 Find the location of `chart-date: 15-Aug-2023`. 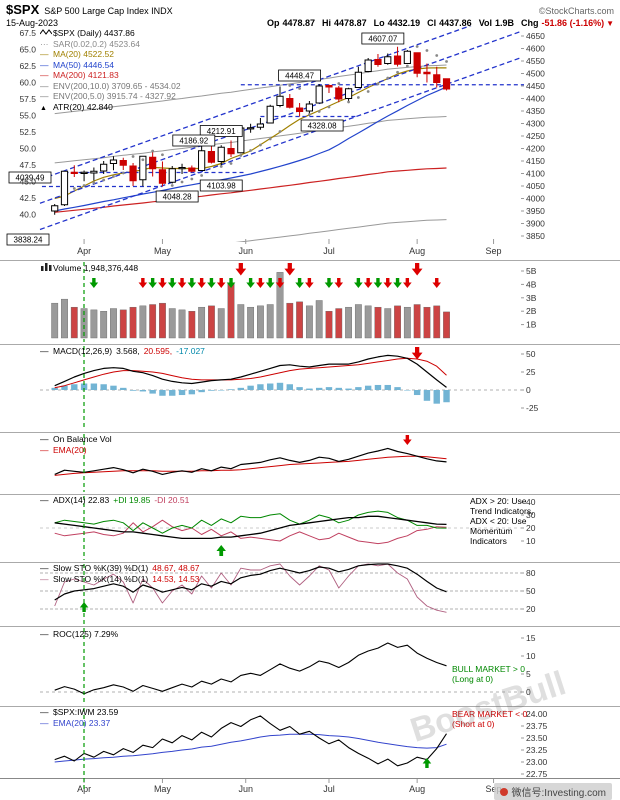

chart-date: 15-Aug-2023 is located at coordinates (32, 23).